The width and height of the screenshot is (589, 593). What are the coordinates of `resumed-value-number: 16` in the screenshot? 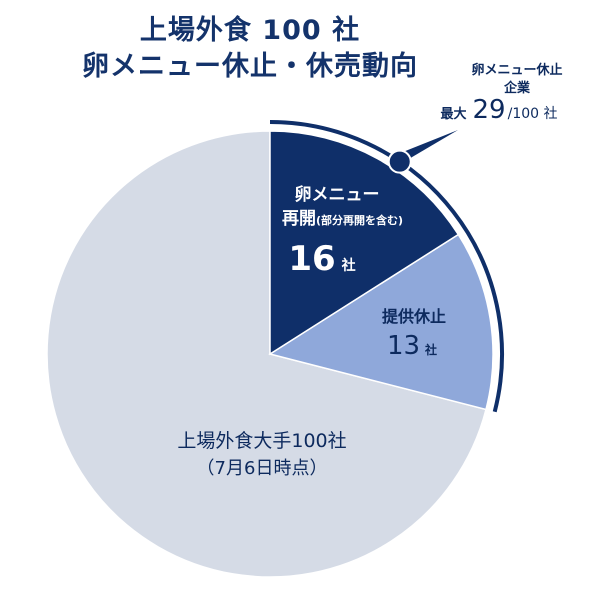 It's located at (311, 259).